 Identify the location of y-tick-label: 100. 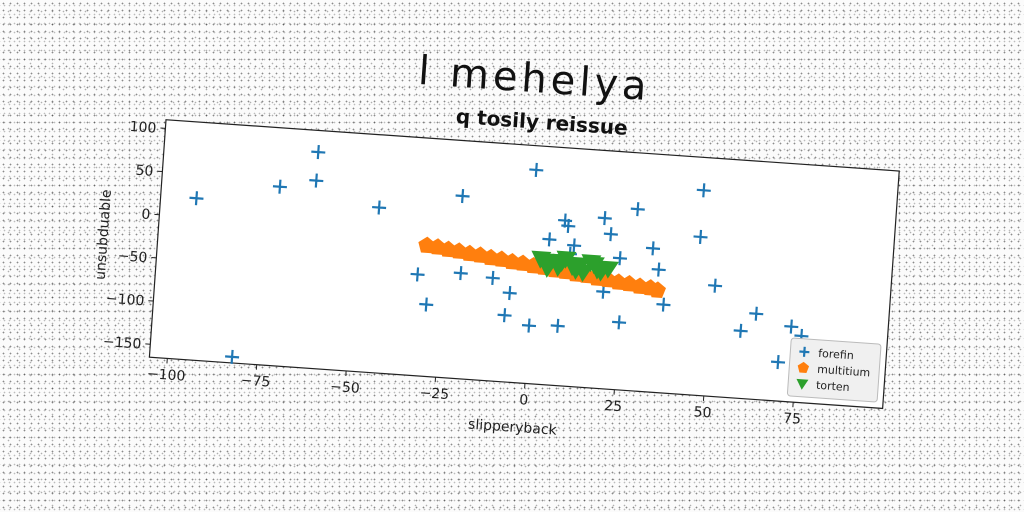
(143, 128).